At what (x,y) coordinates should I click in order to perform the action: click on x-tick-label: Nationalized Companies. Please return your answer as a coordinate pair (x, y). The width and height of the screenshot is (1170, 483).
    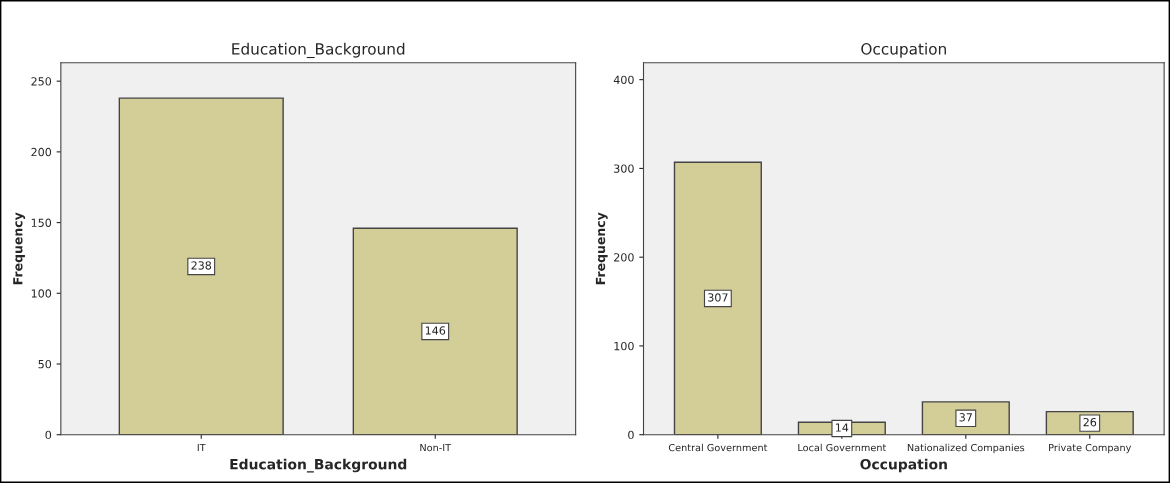
    Looking at the image, I should click on (966, 448).